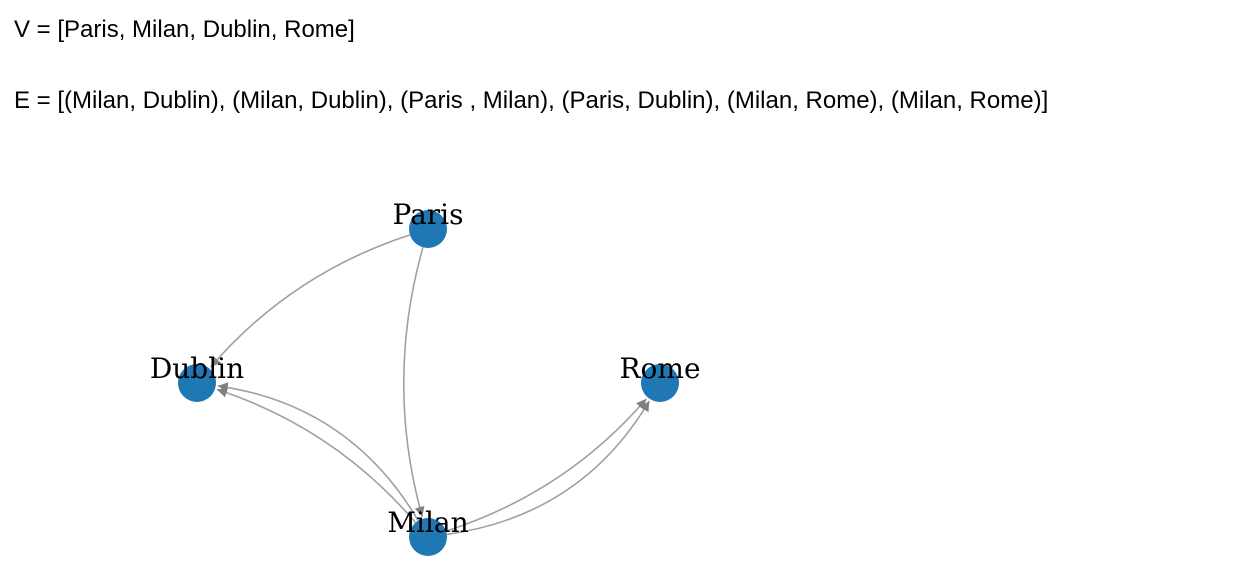 This screenshot has height=574, width=1257. I want to click on node-dublin, so click(197, 383).